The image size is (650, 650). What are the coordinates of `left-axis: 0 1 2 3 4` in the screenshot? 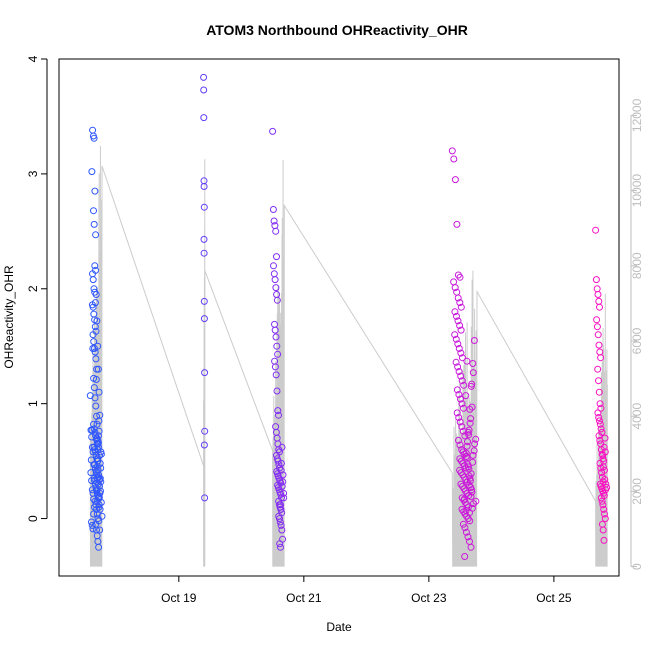 It's located at (37, 288).